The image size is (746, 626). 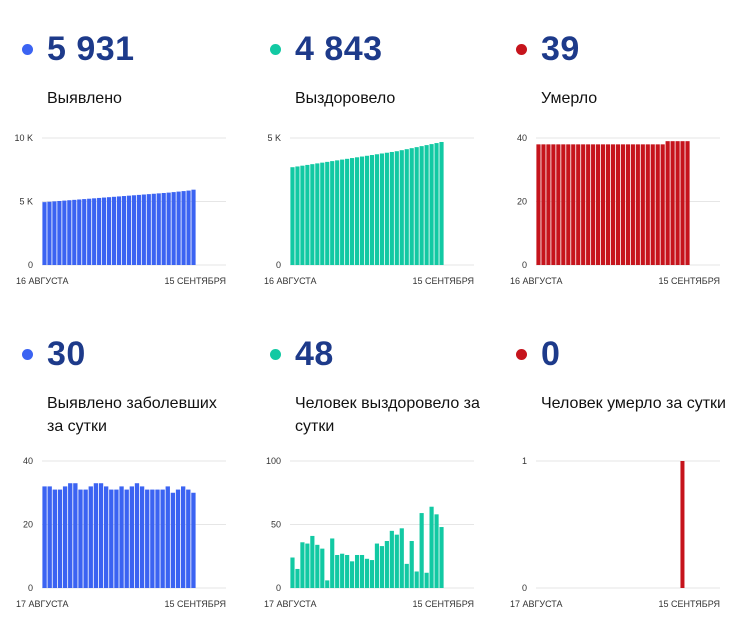 What do you see at coordinates (27, 354) in the screenshot?
I see `detected-daily-dot-icon` at bounding box center [27, 354].